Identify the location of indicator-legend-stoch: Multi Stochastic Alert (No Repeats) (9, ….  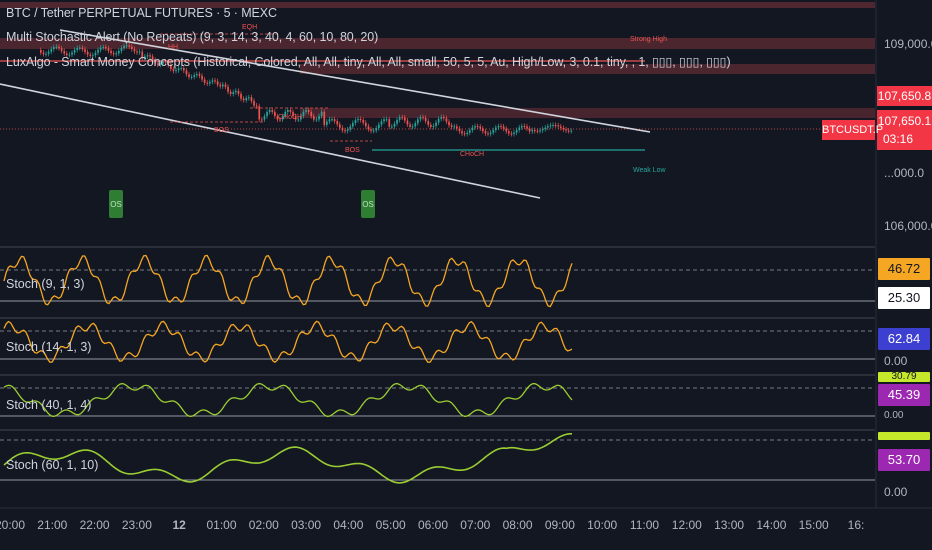
(192, 37).